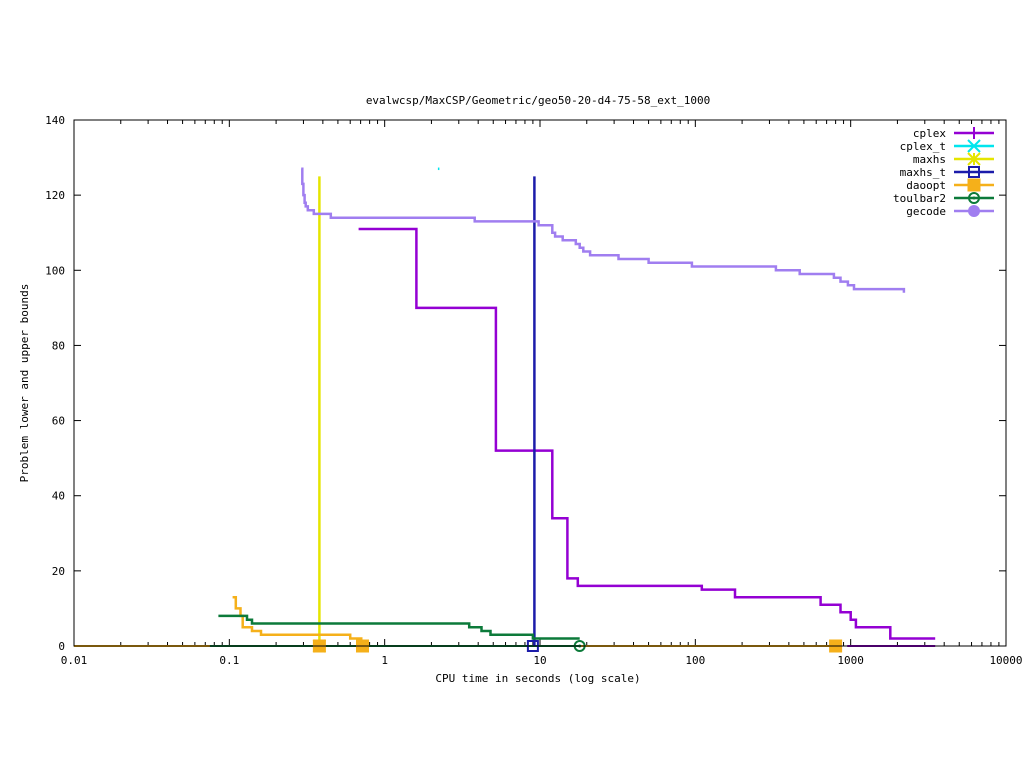  I want to click on legend-label-maxhs_t: maxhs_t, so click(923, 172).